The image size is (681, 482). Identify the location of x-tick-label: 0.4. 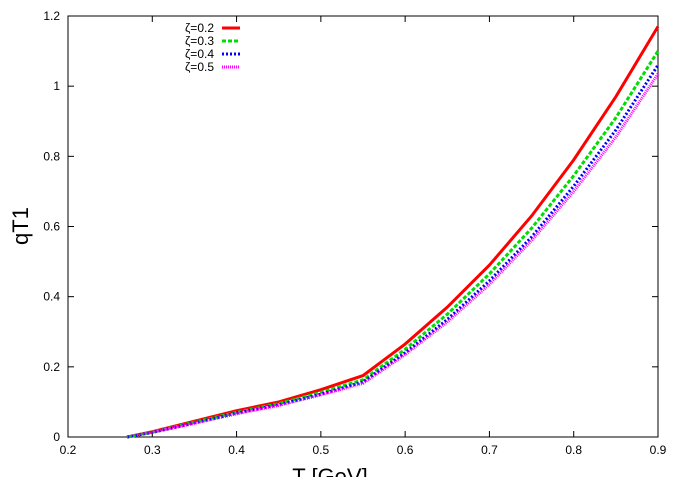
(236, 450).